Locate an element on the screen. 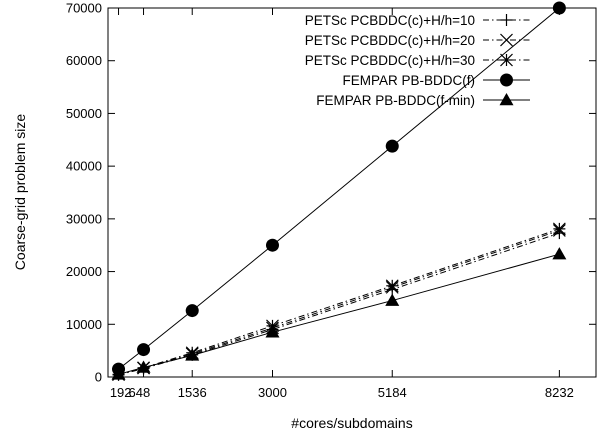 The height and width of the screenshot is (435, 604). legend-item: FEMPAR PB-BDDC(f) is located at coordinates (436, 80).